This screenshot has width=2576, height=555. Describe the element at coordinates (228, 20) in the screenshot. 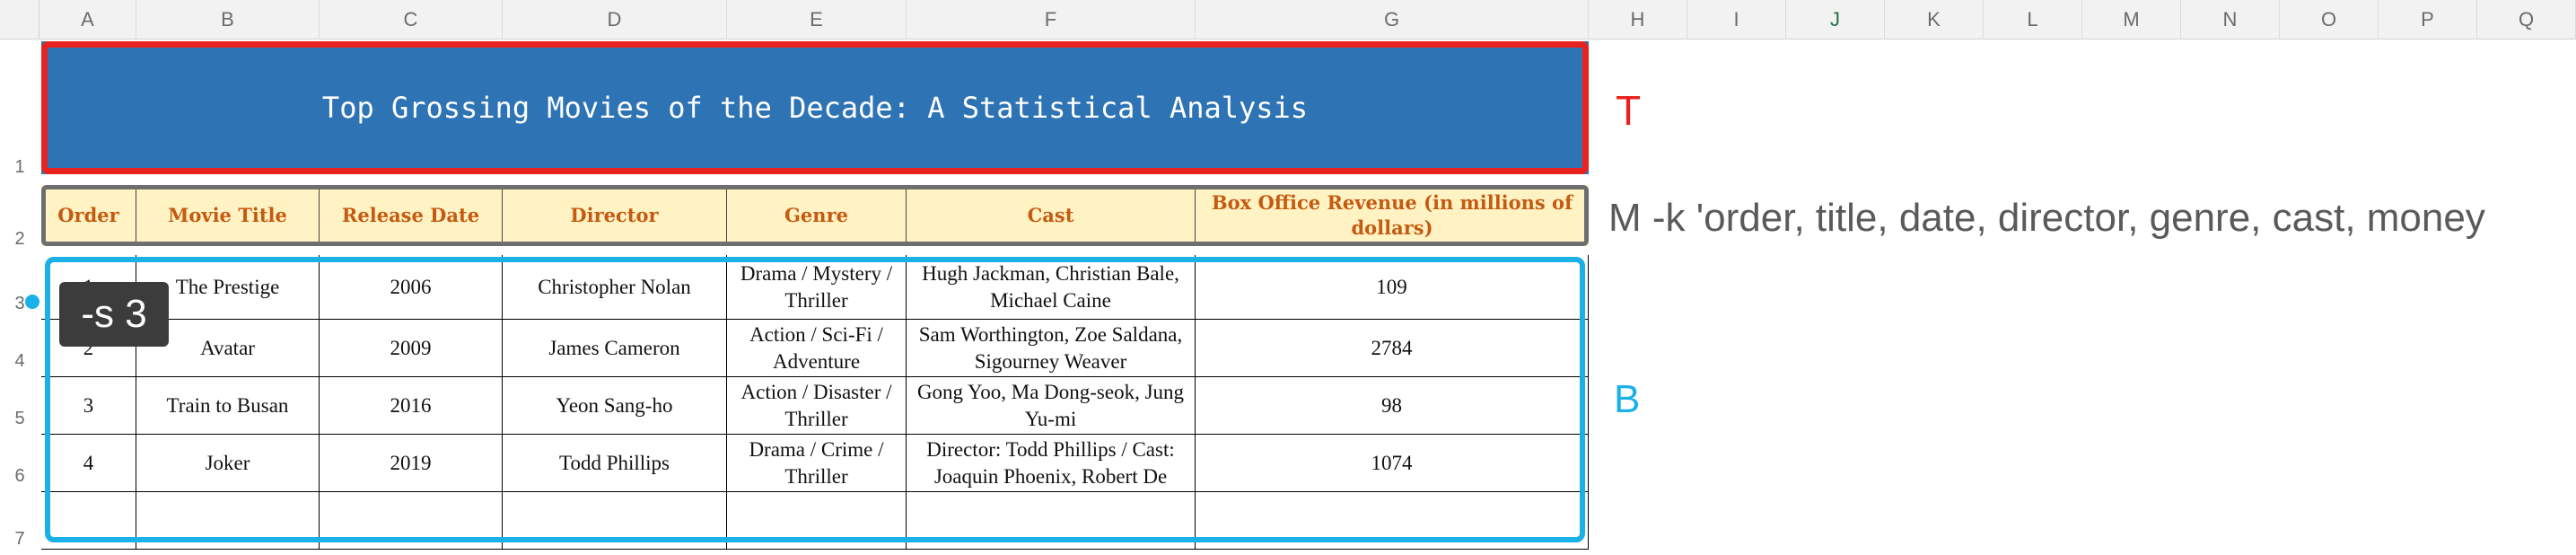

I see `column-header-b: B` at that location.